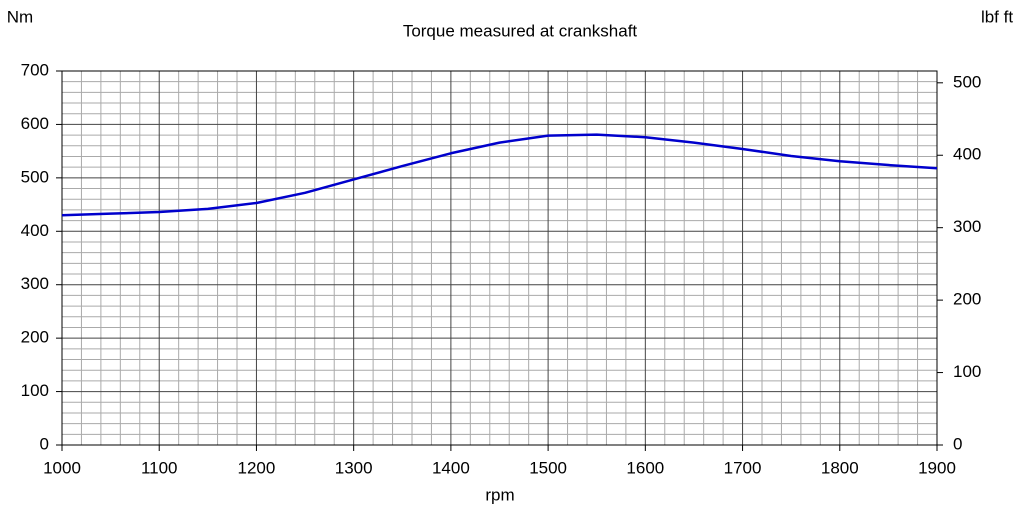 The height and width of the screenshot is (512, 1025). Describe the element at coordinates (937, 467) in the screenshot. I see `x-tick-label: 1900` at that location.